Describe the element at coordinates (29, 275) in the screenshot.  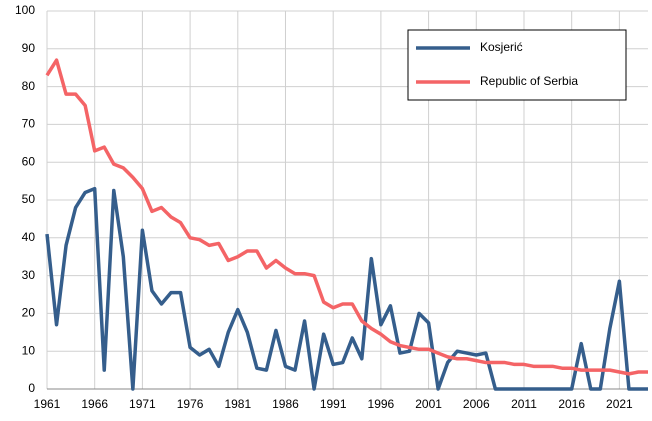
I see `y-tick-label: 30` at that location.